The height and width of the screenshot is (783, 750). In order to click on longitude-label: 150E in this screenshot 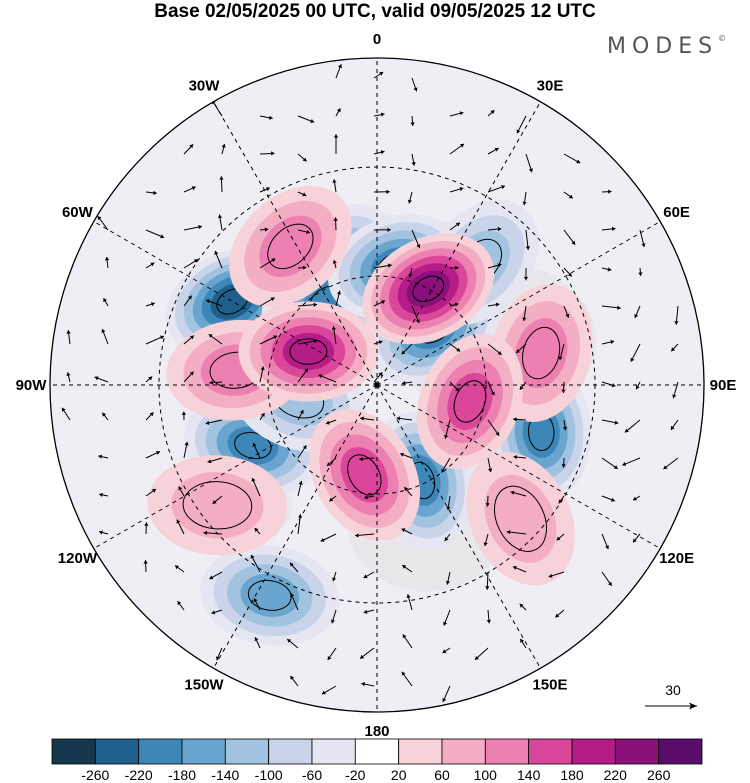, I will do `click(549, 685)`.